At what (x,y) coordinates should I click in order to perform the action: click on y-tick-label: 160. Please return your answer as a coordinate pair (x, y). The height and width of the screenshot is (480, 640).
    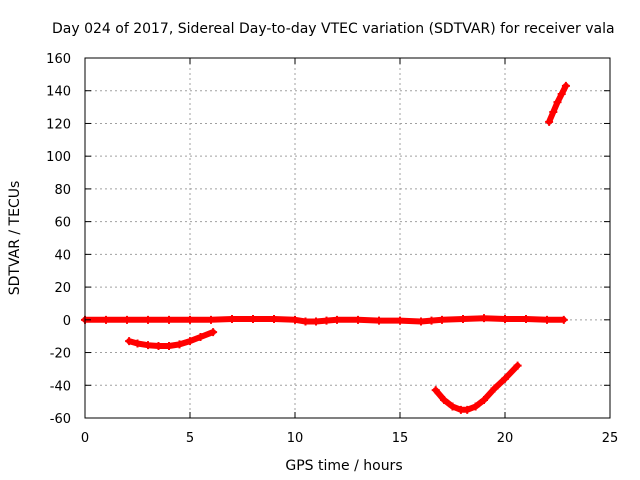
    Looking at the image, I should click on (58, 59).